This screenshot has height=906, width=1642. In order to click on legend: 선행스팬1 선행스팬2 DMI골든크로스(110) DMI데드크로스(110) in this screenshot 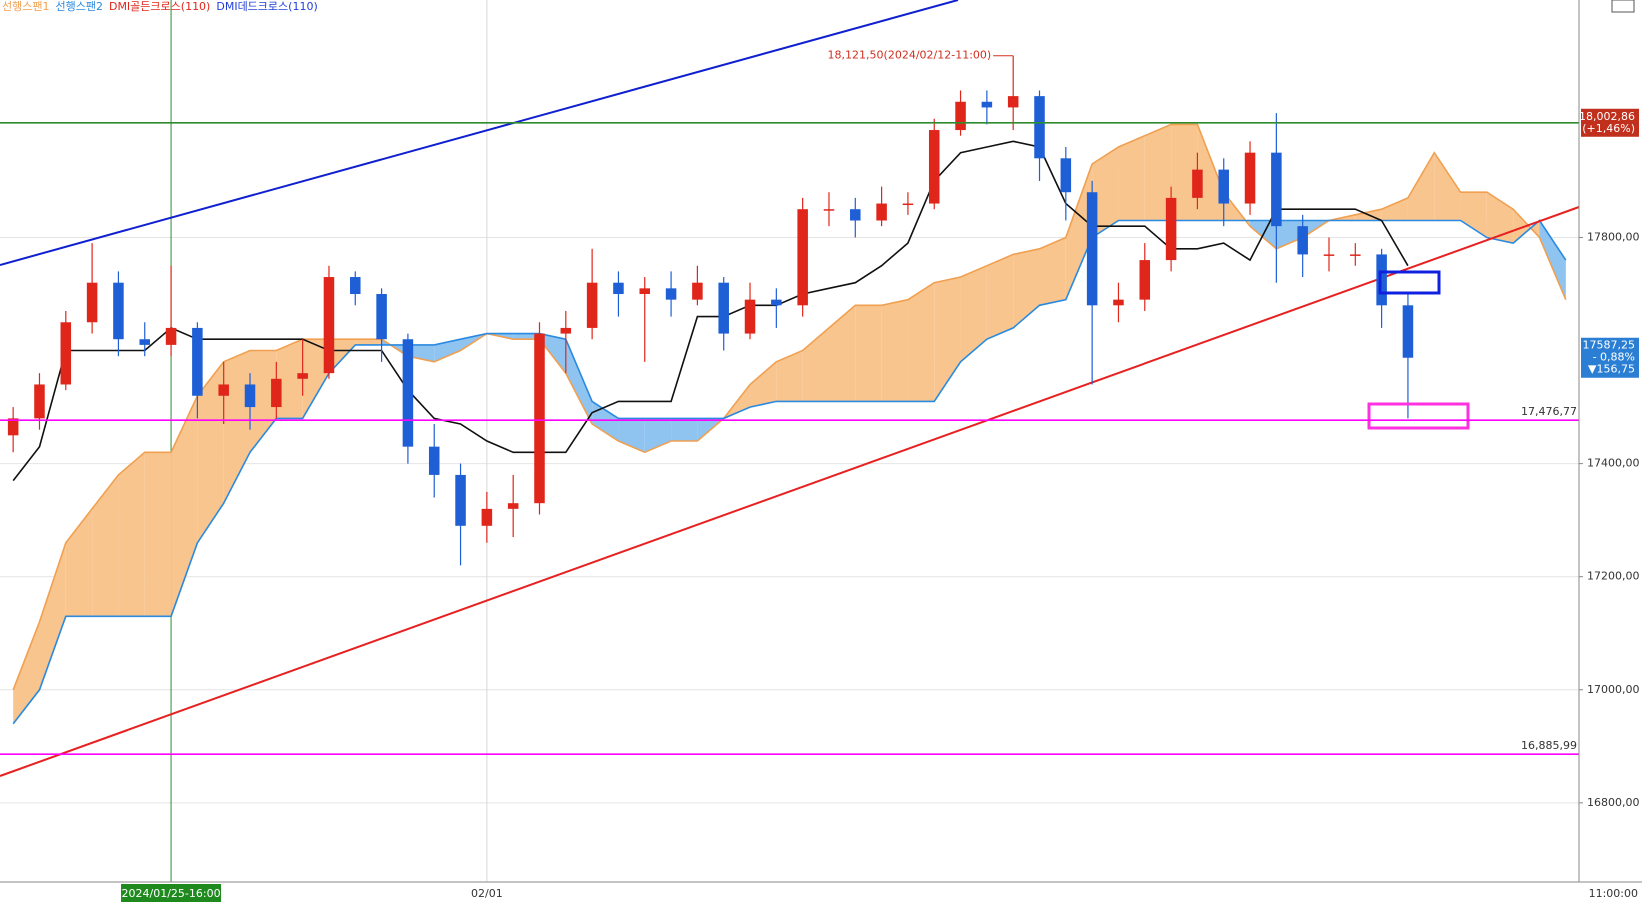, I will do `click(160, 6)`.